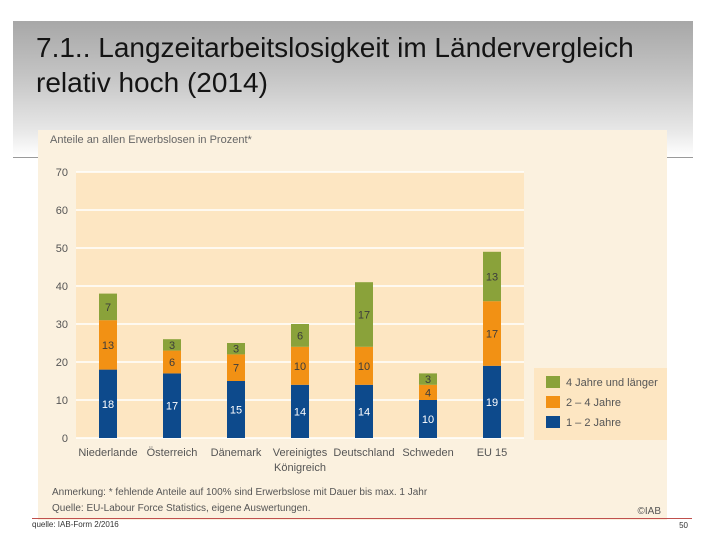 The image size is (720, 540). I want to click on data-label: 19, so click(492, 403).